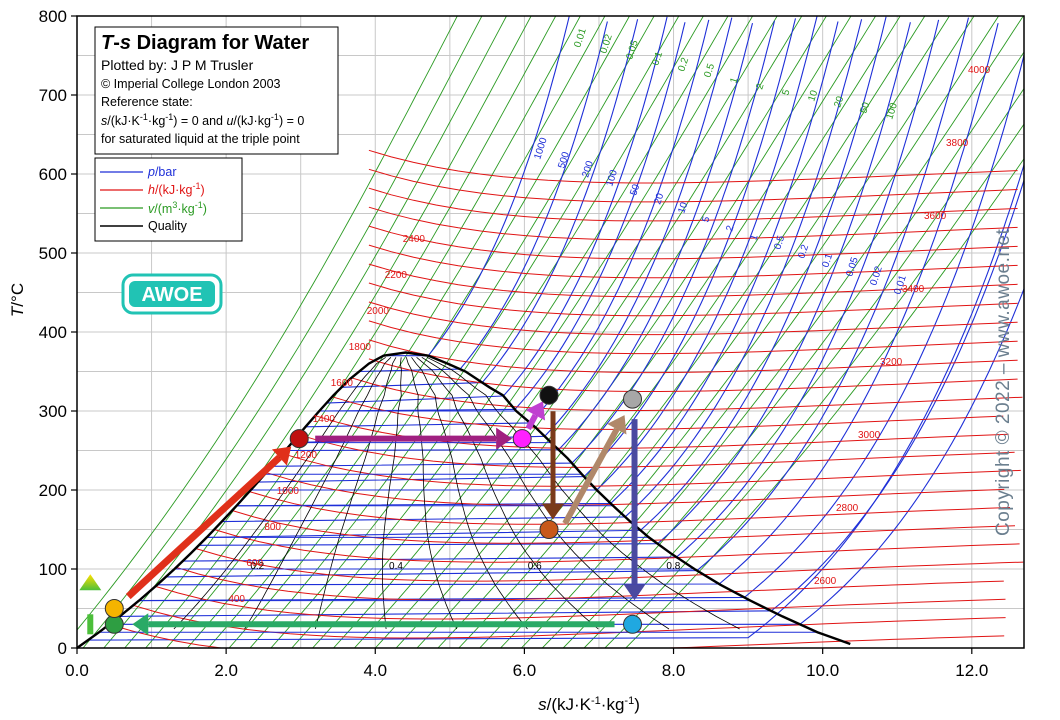 This screenshot has width=1060, height=720. I want to click on pressure-label: 500, so click(564, 160).